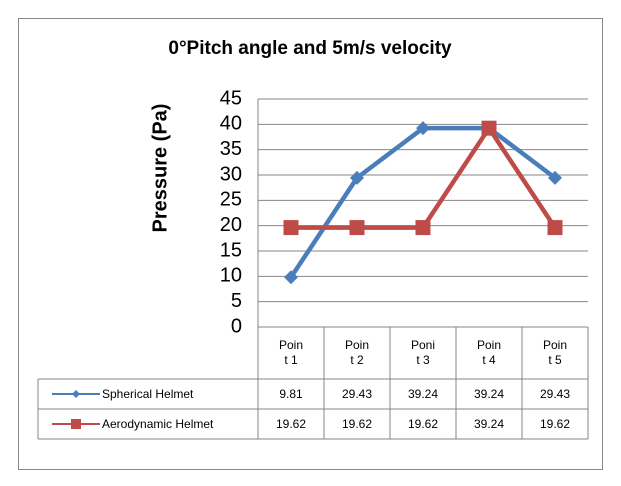 This screenshot has width=621, height=486. I want to click on y-tick-label: 15, so click(231, 250).